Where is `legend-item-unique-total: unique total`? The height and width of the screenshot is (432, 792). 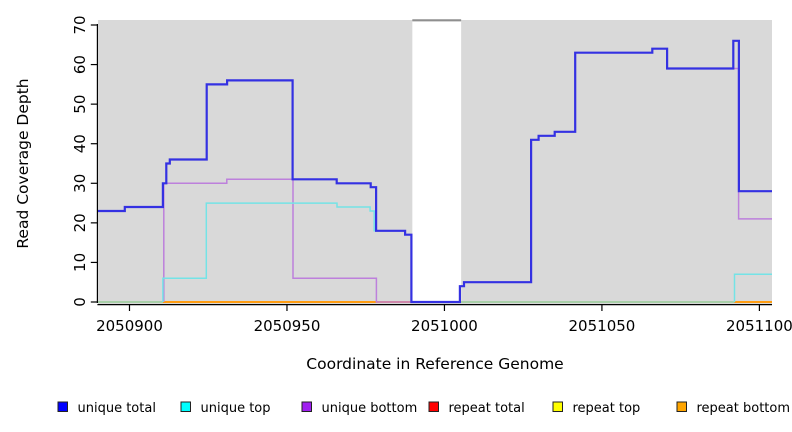 legend-item-unique-total: unique total is located at coordinates (106, 408).